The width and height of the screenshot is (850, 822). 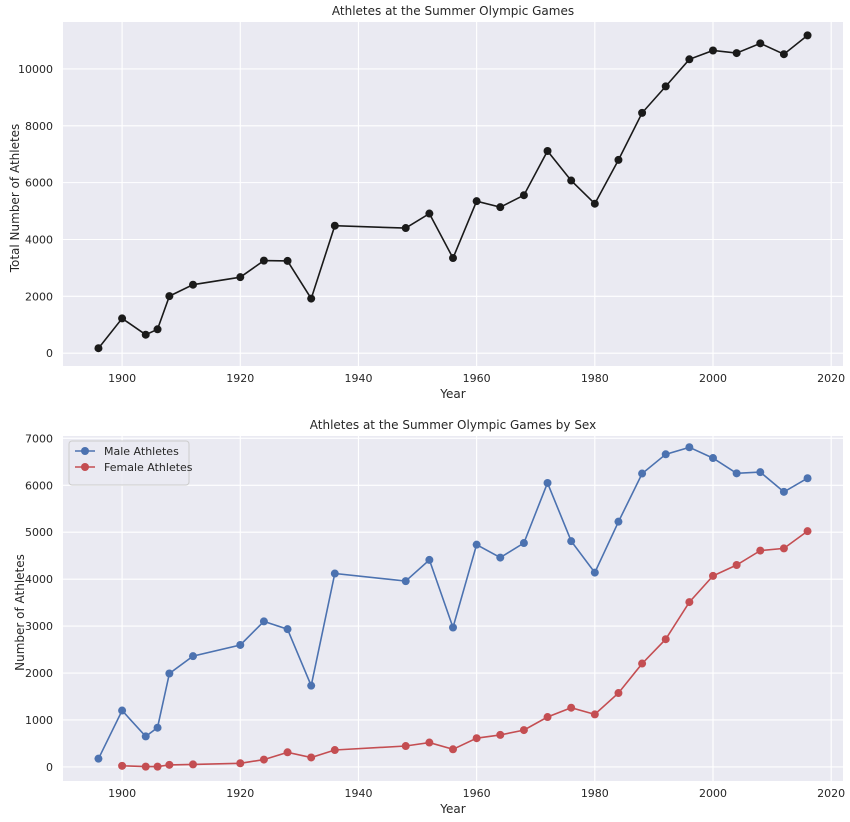 What do you see at coordinates (595, 793) in the screenshot?
I see `x-tick-label: 1980` at bounding box center [595, 793].